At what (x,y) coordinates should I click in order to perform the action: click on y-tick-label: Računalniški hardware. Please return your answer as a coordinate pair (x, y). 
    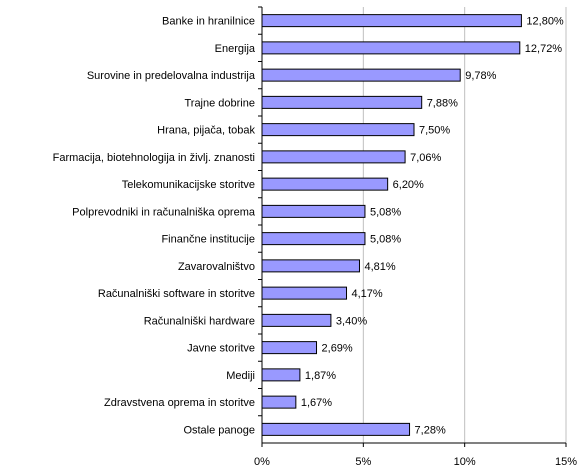
    Looking at the image, I should click on (199, 321).